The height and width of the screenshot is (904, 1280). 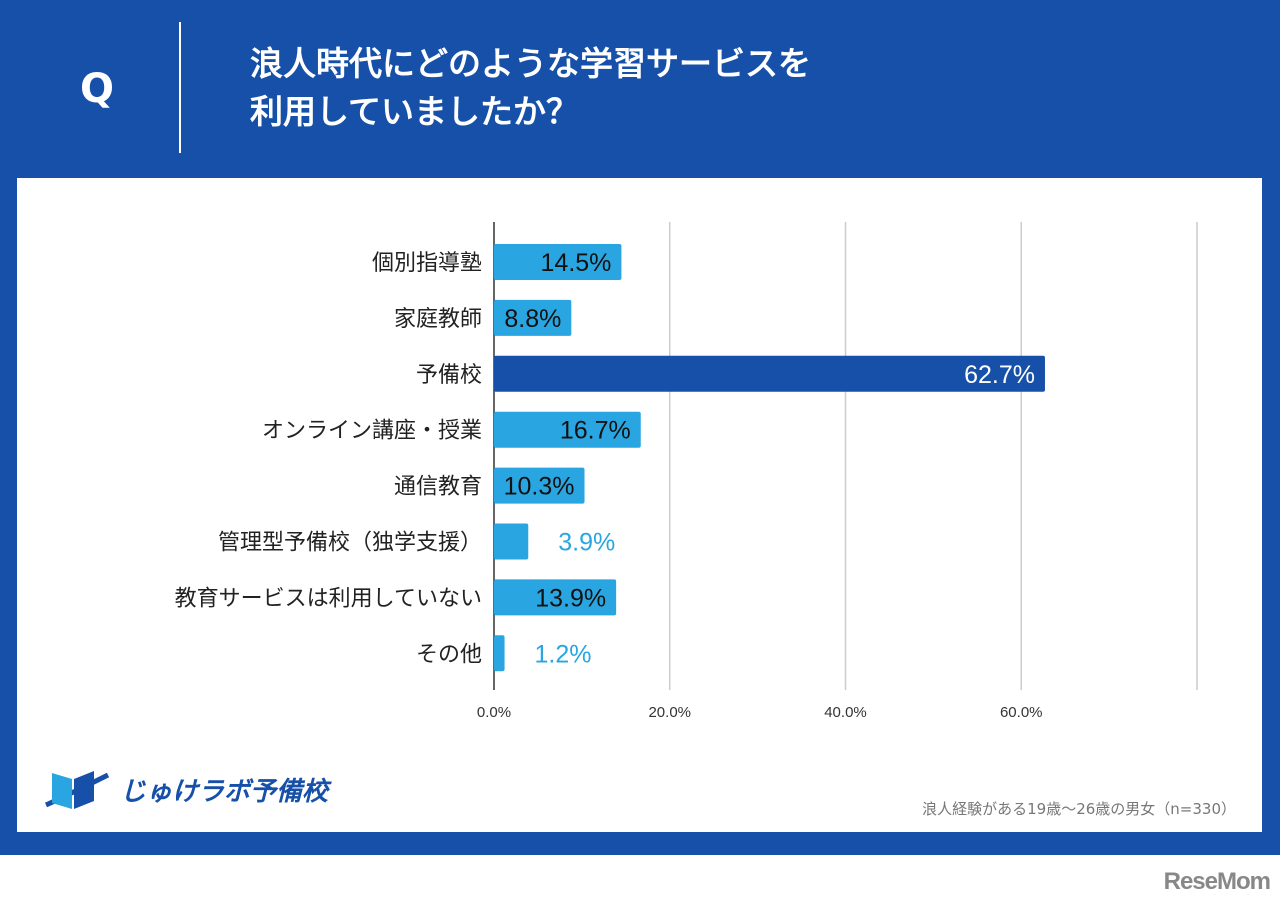 I want to click on jukelab-logo: じゅけラボ予備校, so click(x=183, y=789).